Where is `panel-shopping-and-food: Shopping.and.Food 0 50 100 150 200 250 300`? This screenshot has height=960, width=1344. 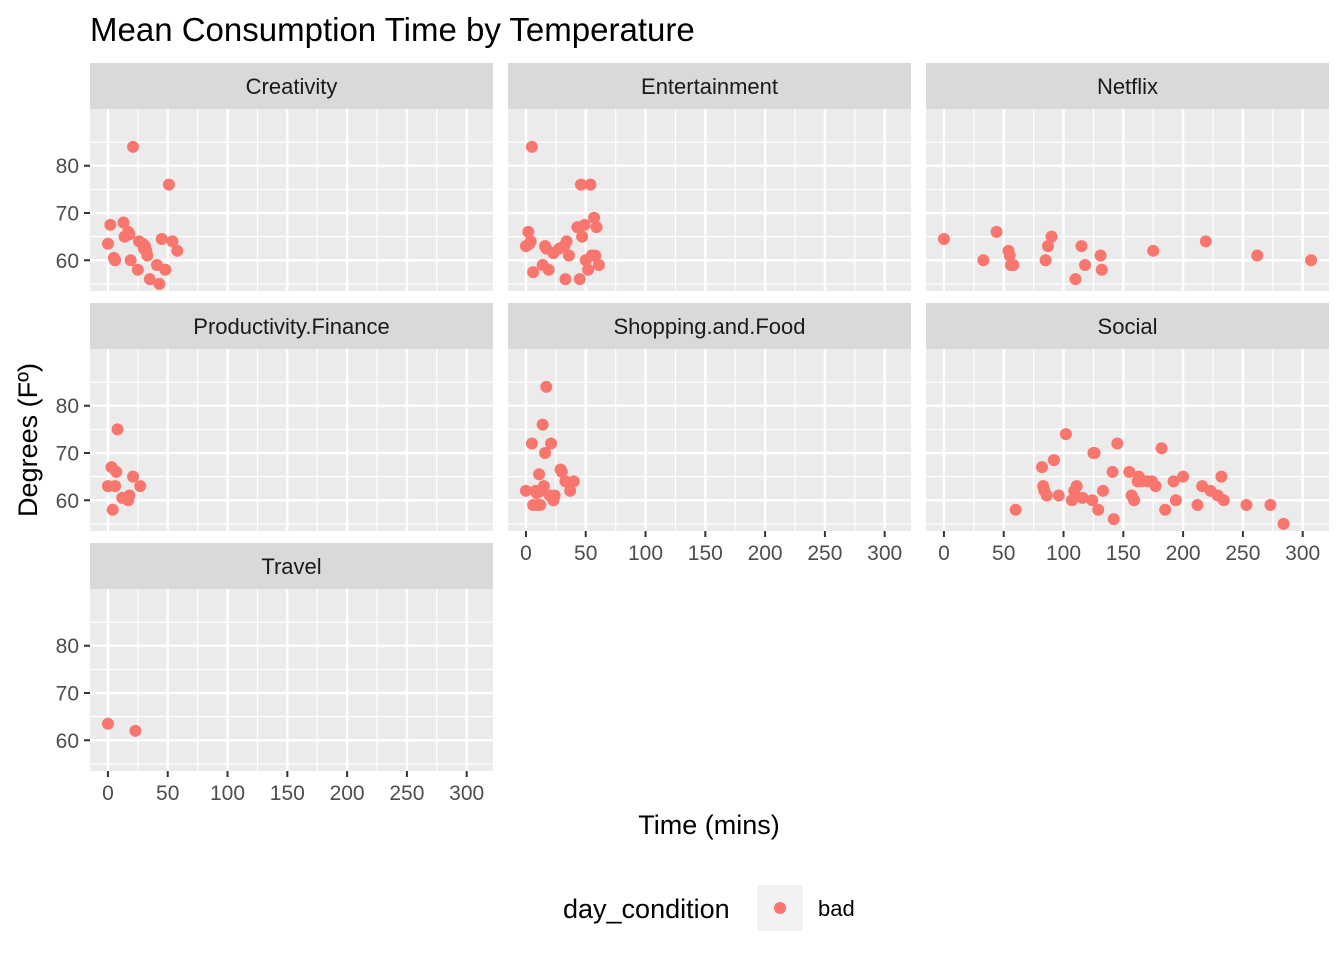
panel-shopping-and-food: Shopping.and.Food 0 50 100 150 200 250 300 is located at coordinates (709, 434).